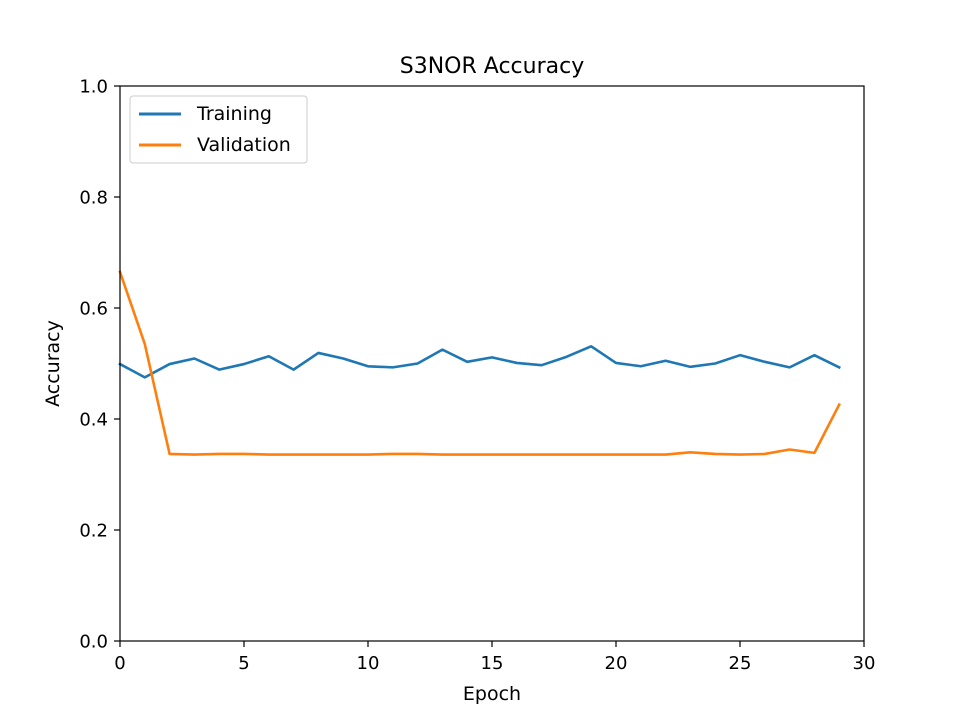  What do you see at coordinates (119, 663) in the screenshot?
I see `x-tick-label: 0` at bounding box center [119, 663].